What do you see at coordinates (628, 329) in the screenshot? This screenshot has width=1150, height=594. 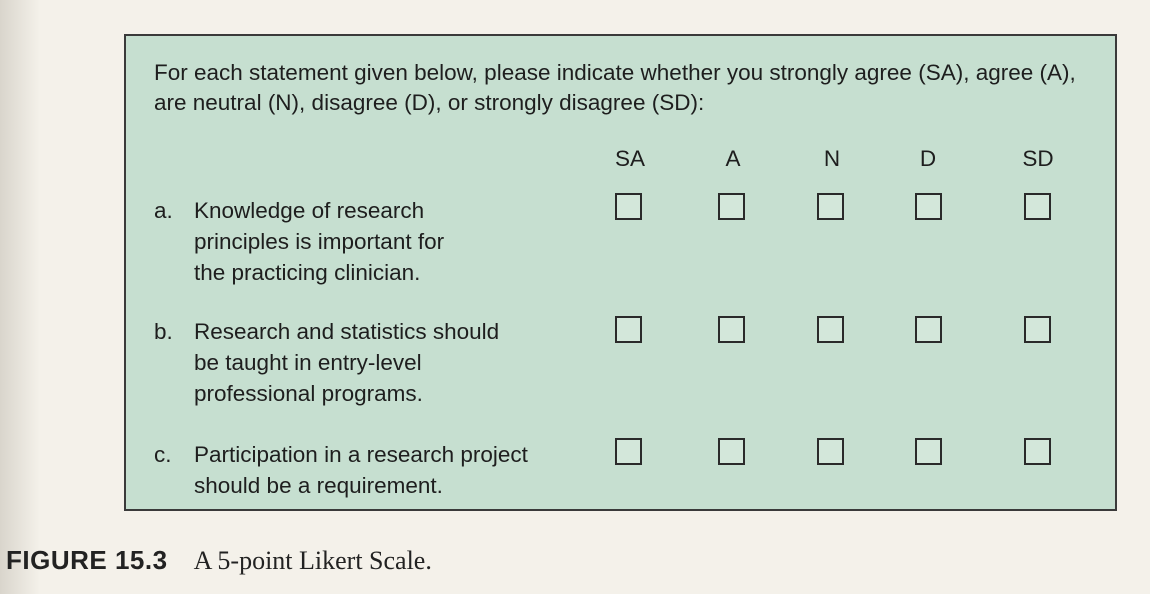 I see `checkbox-b-sa` at bounding box center [628, 329].